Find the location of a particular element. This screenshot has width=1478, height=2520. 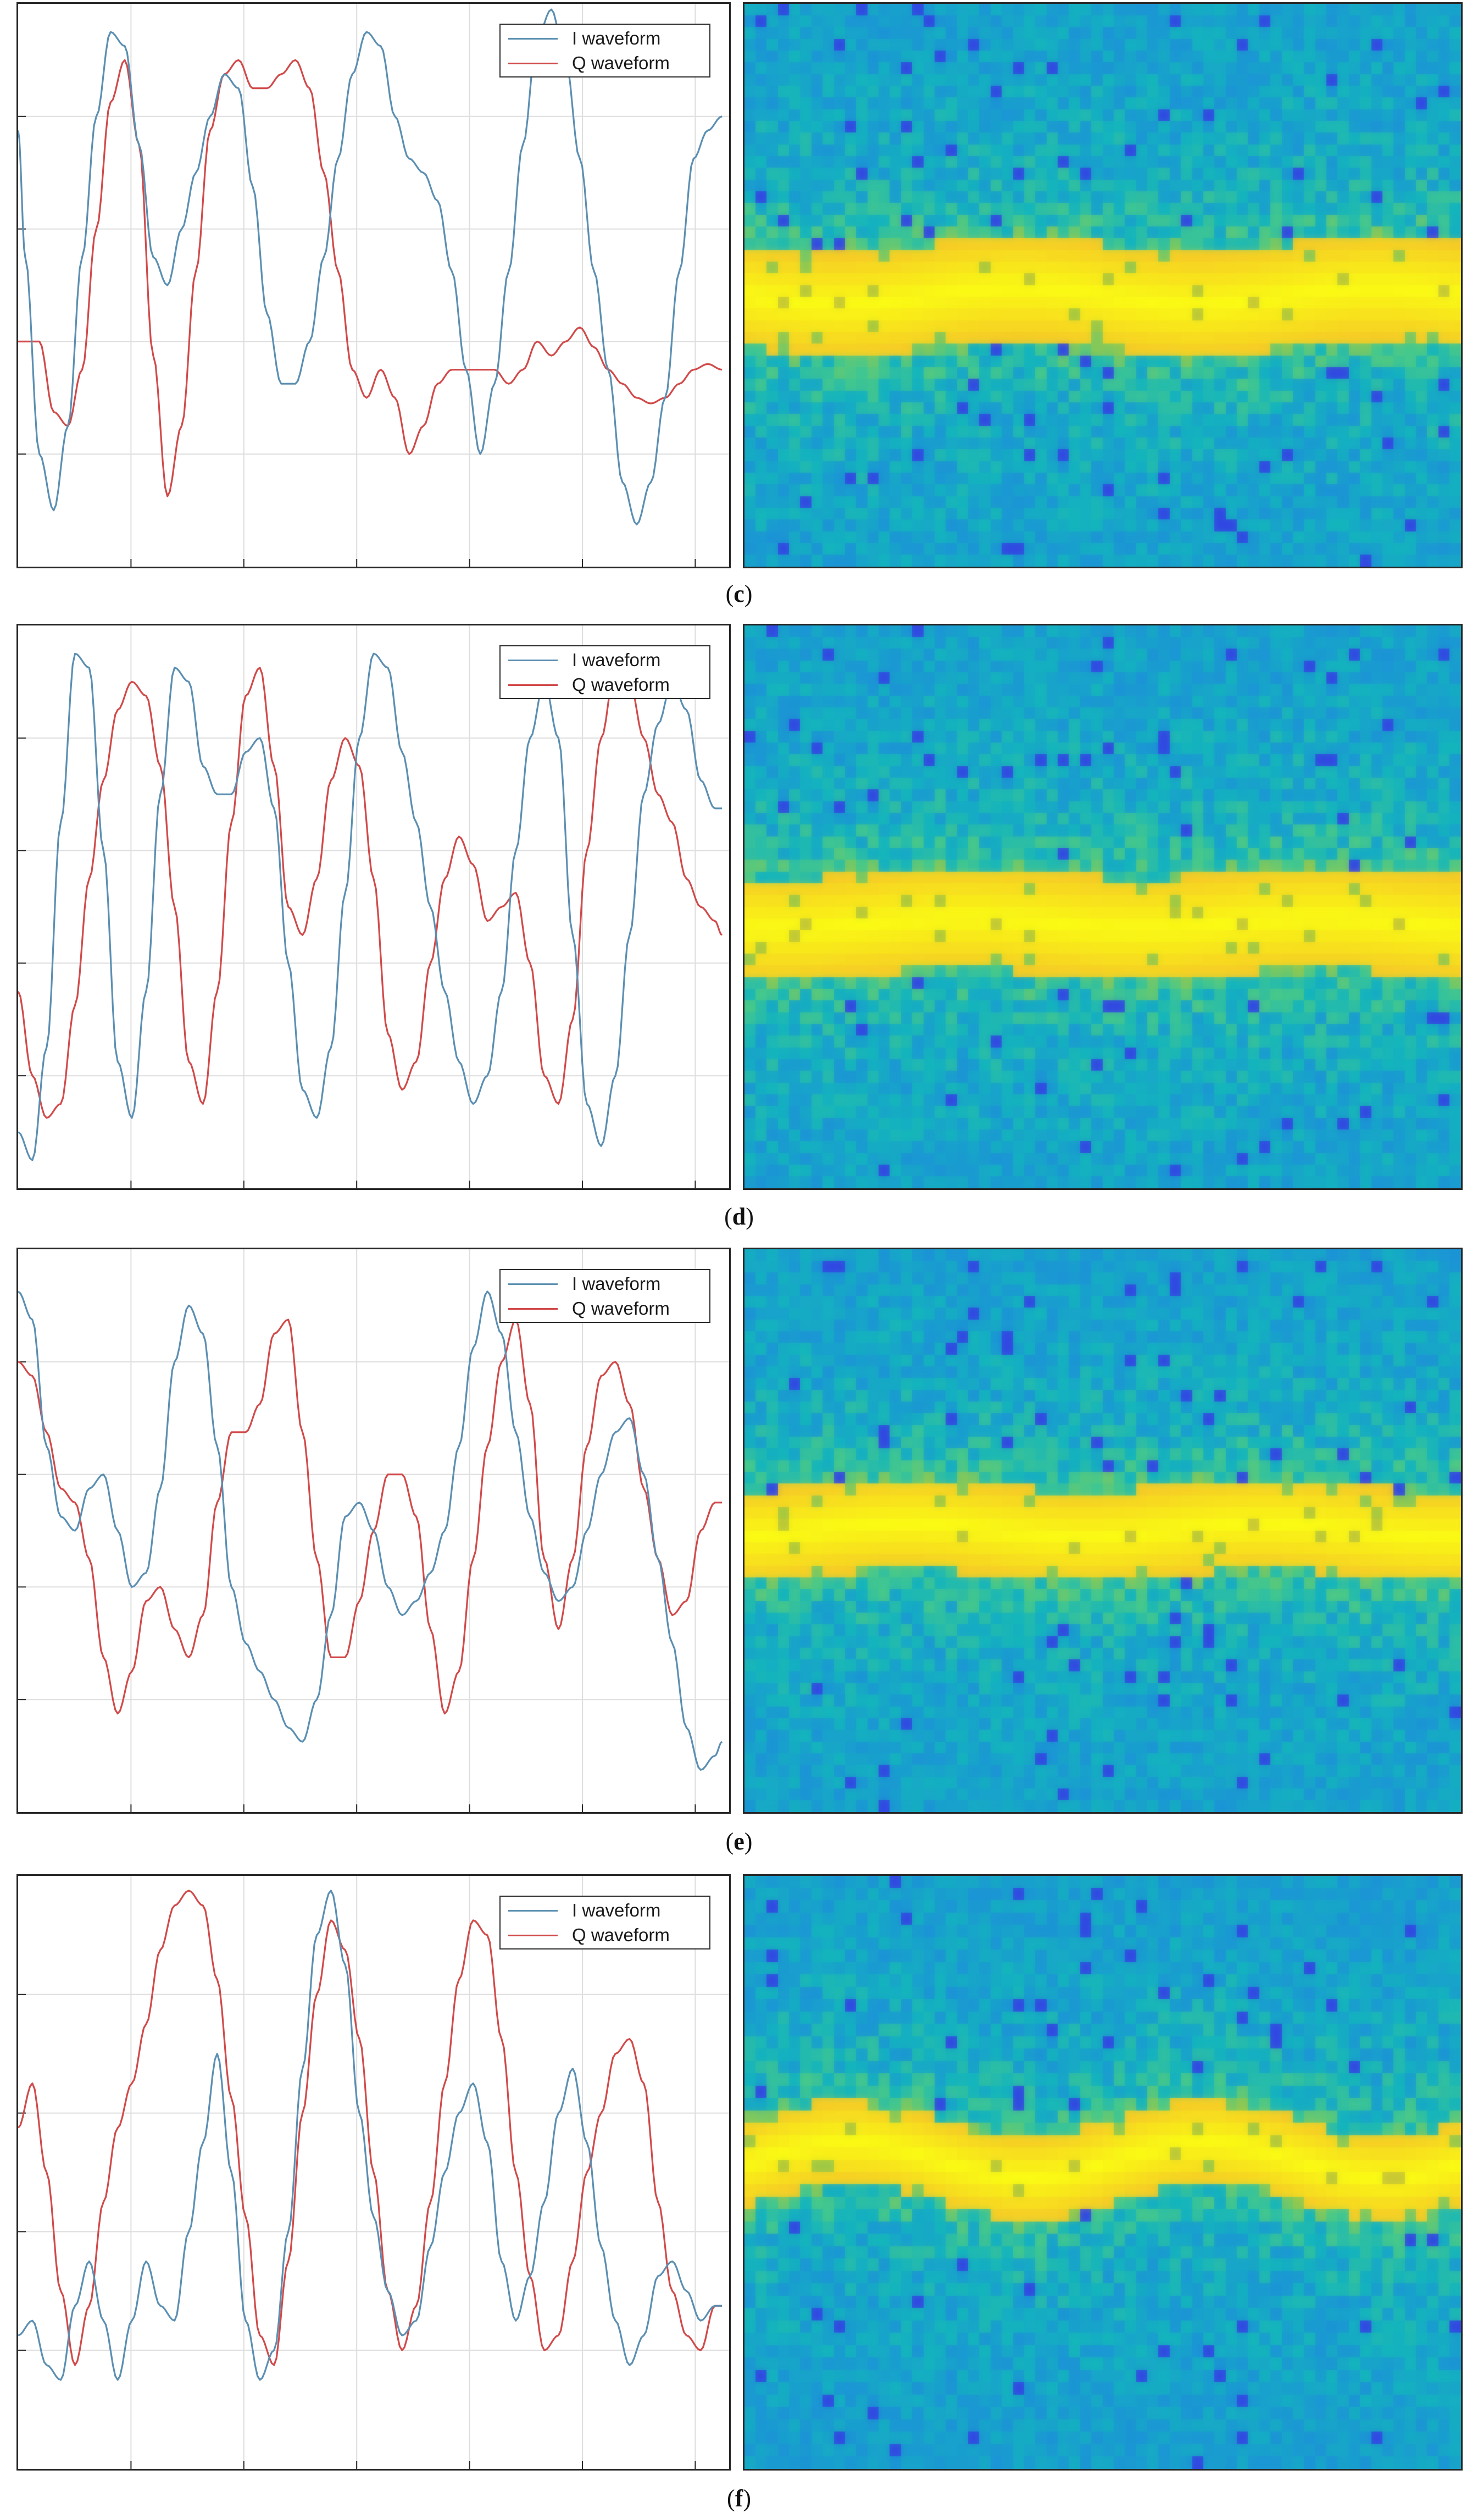

spectrogram-canvas-e is located at coordinates (1102, 1530).